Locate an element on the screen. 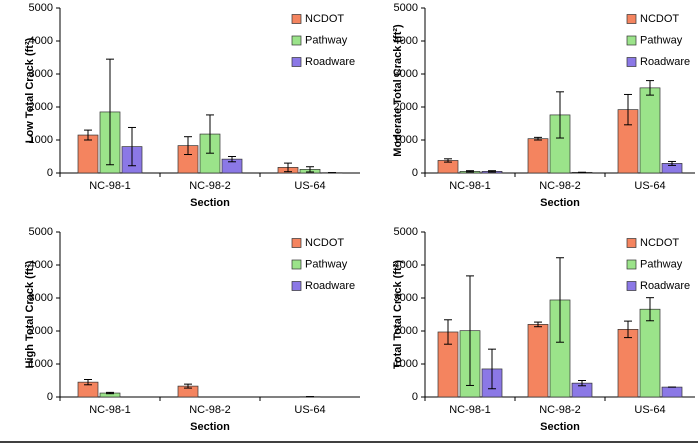 This screenshot has width=698, height=448. y-axis-label: Low Total Crack (ft²) is located at coordinates (30, 90).